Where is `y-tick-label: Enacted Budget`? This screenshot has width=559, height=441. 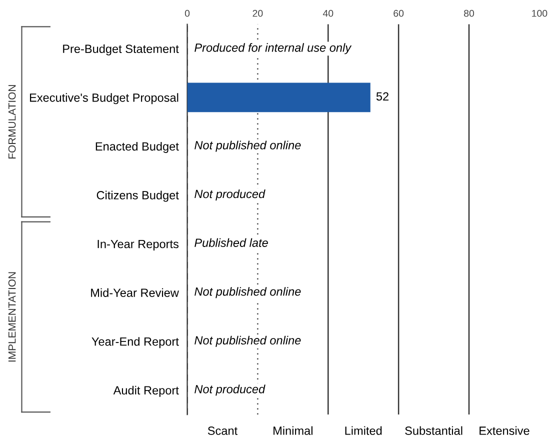 y-tick-label: Enacted Budget is located at coordinates (137, 147).